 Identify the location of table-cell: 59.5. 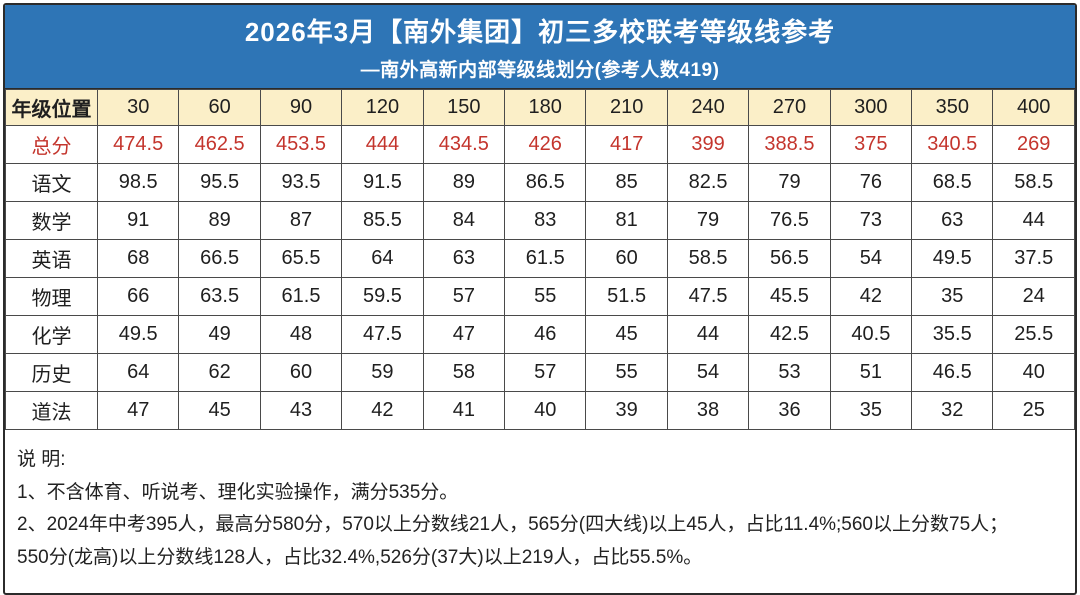
(382, 296).